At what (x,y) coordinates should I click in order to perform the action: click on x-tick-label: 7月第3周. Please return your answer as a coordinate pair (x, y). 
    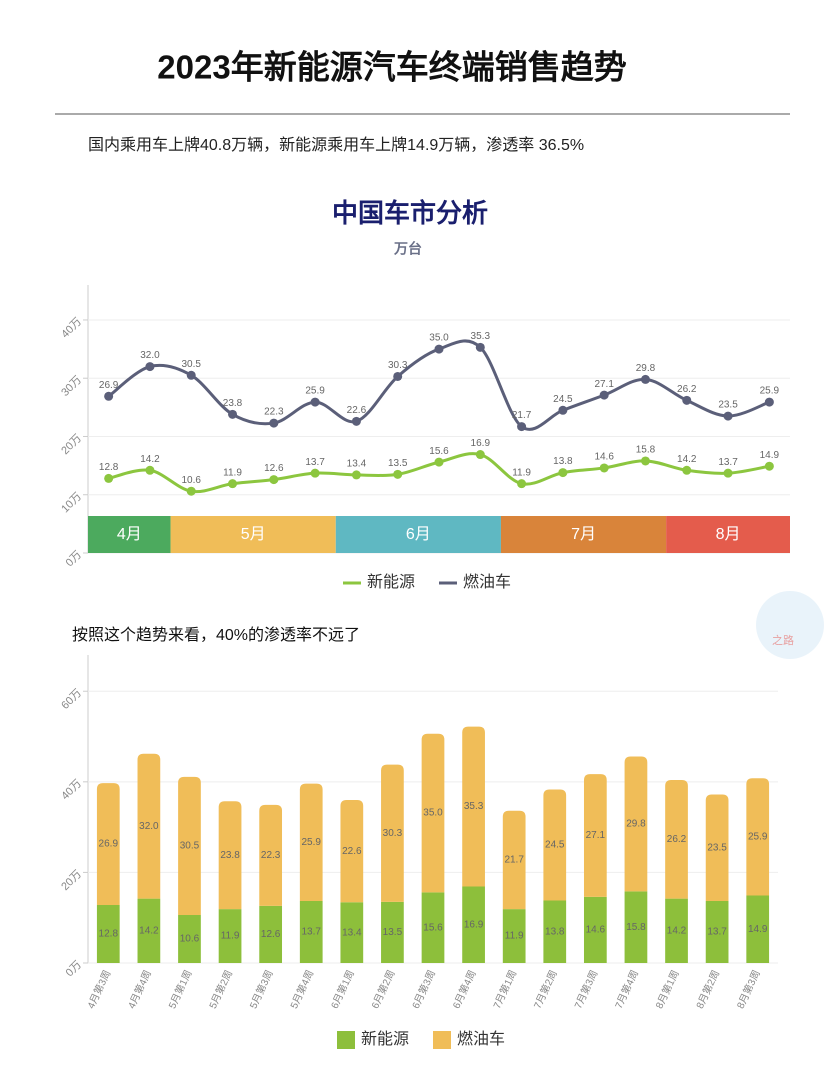
    Looking at the image, I should click on (585, 989).